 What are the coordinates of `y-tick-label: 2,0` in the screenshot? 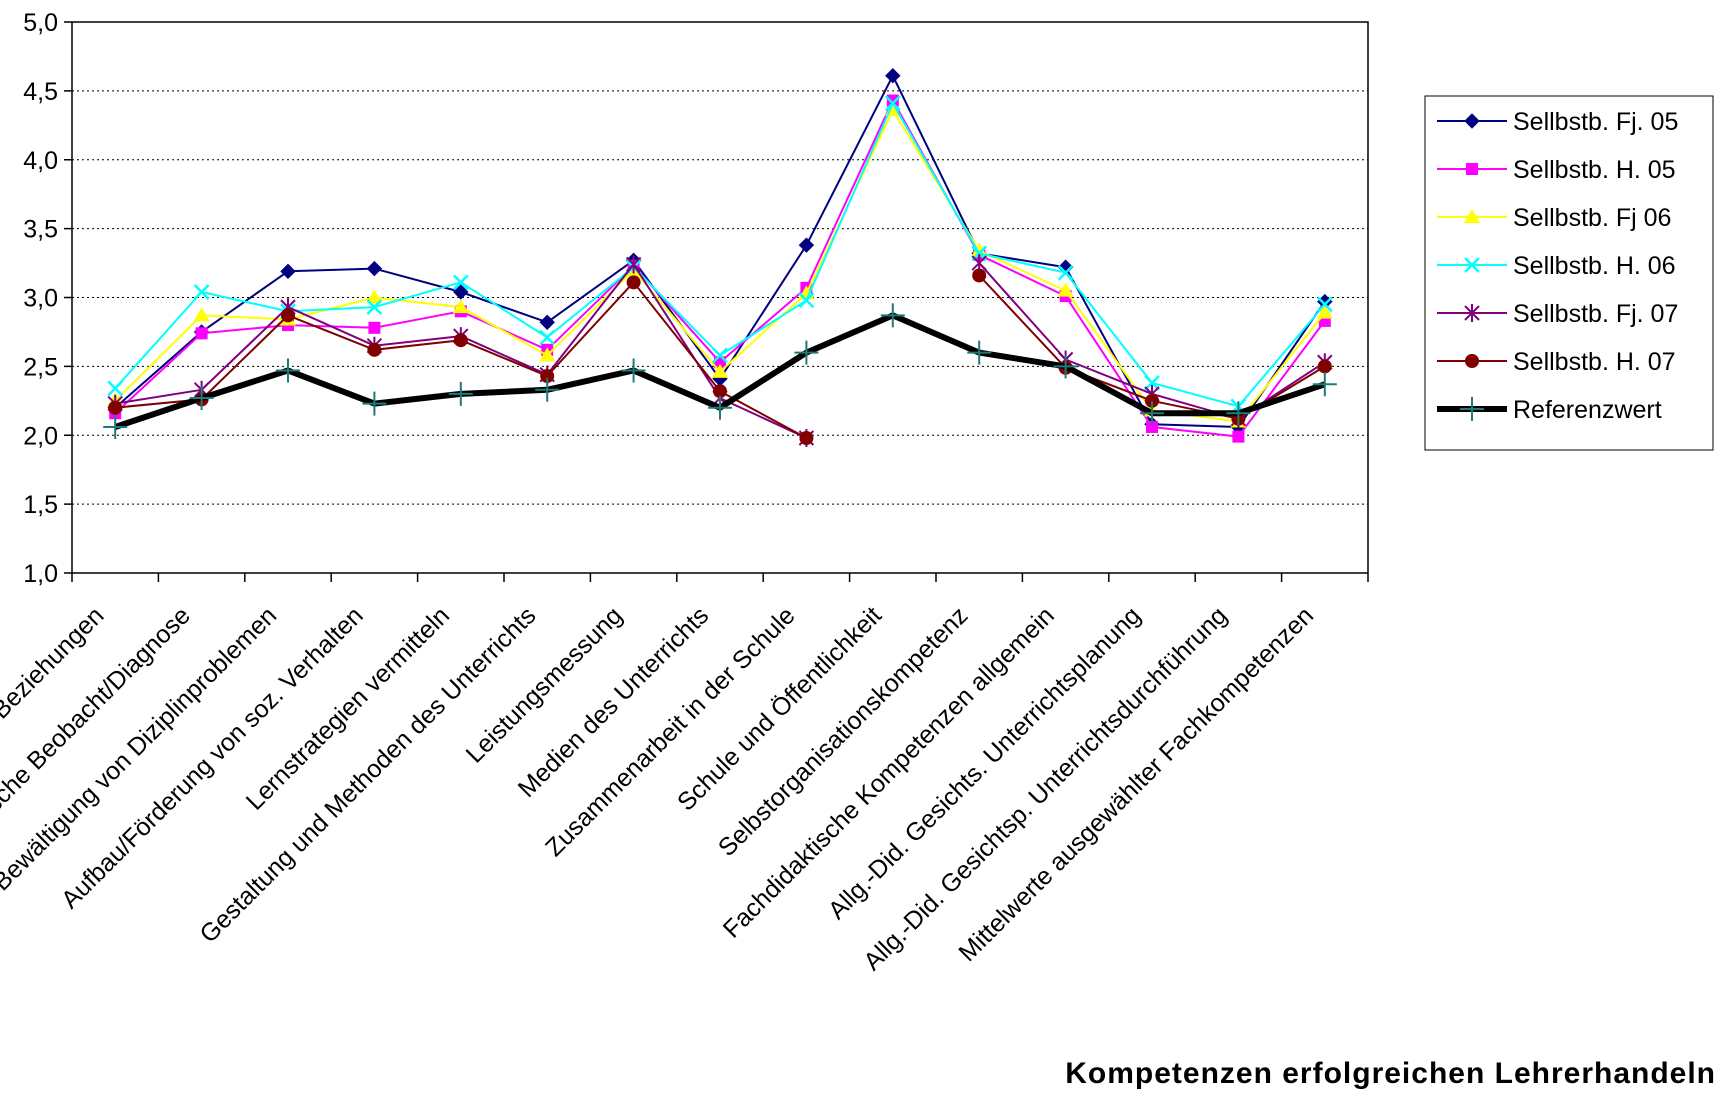 It's located at (40, 436).